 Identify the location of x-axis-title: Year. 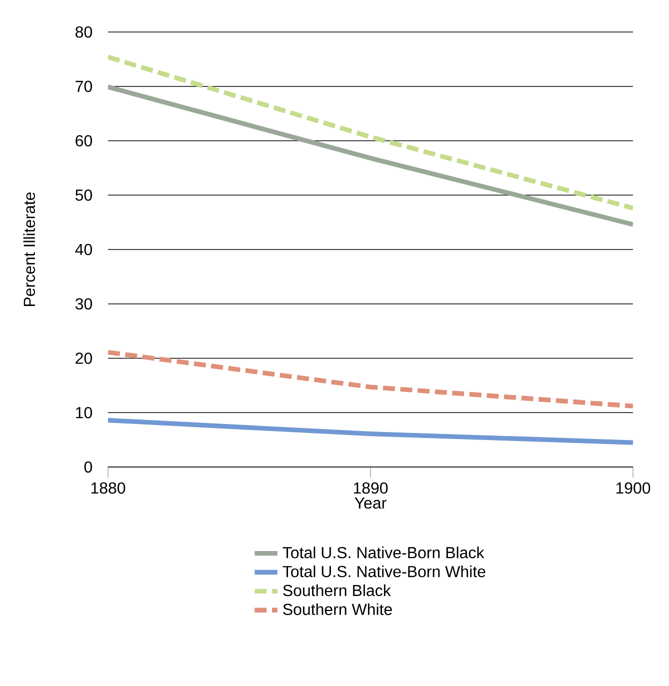
(370, 503).